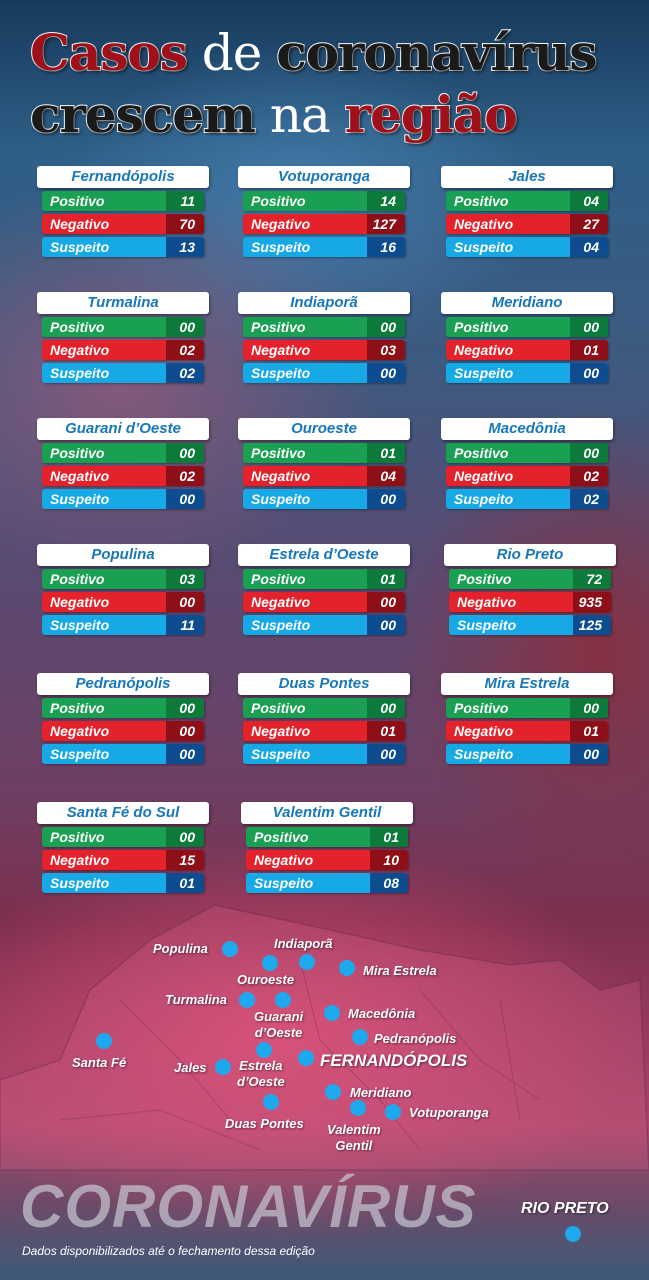 This screenshot has height=1280, width=649. Describe the element at coordinates (185, 247) in the screenshot. I see `suspeito-count: 13` at that location.